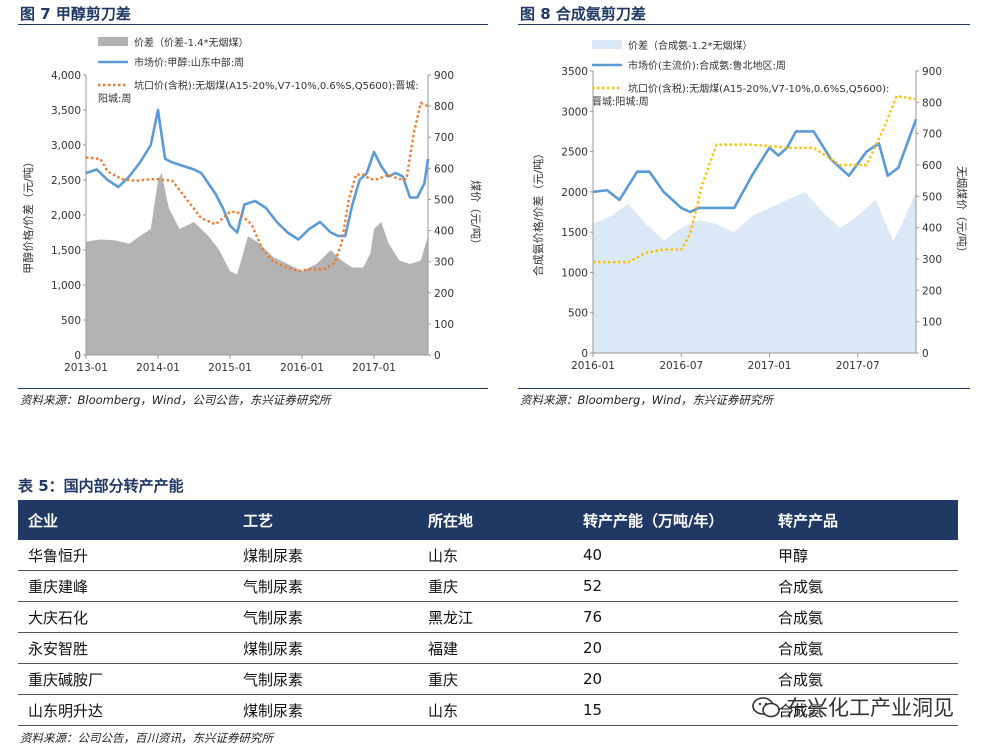  Describe the element at coordinates (670, 617) in the screenshot. I see `cell-capacity: 76` at that location.